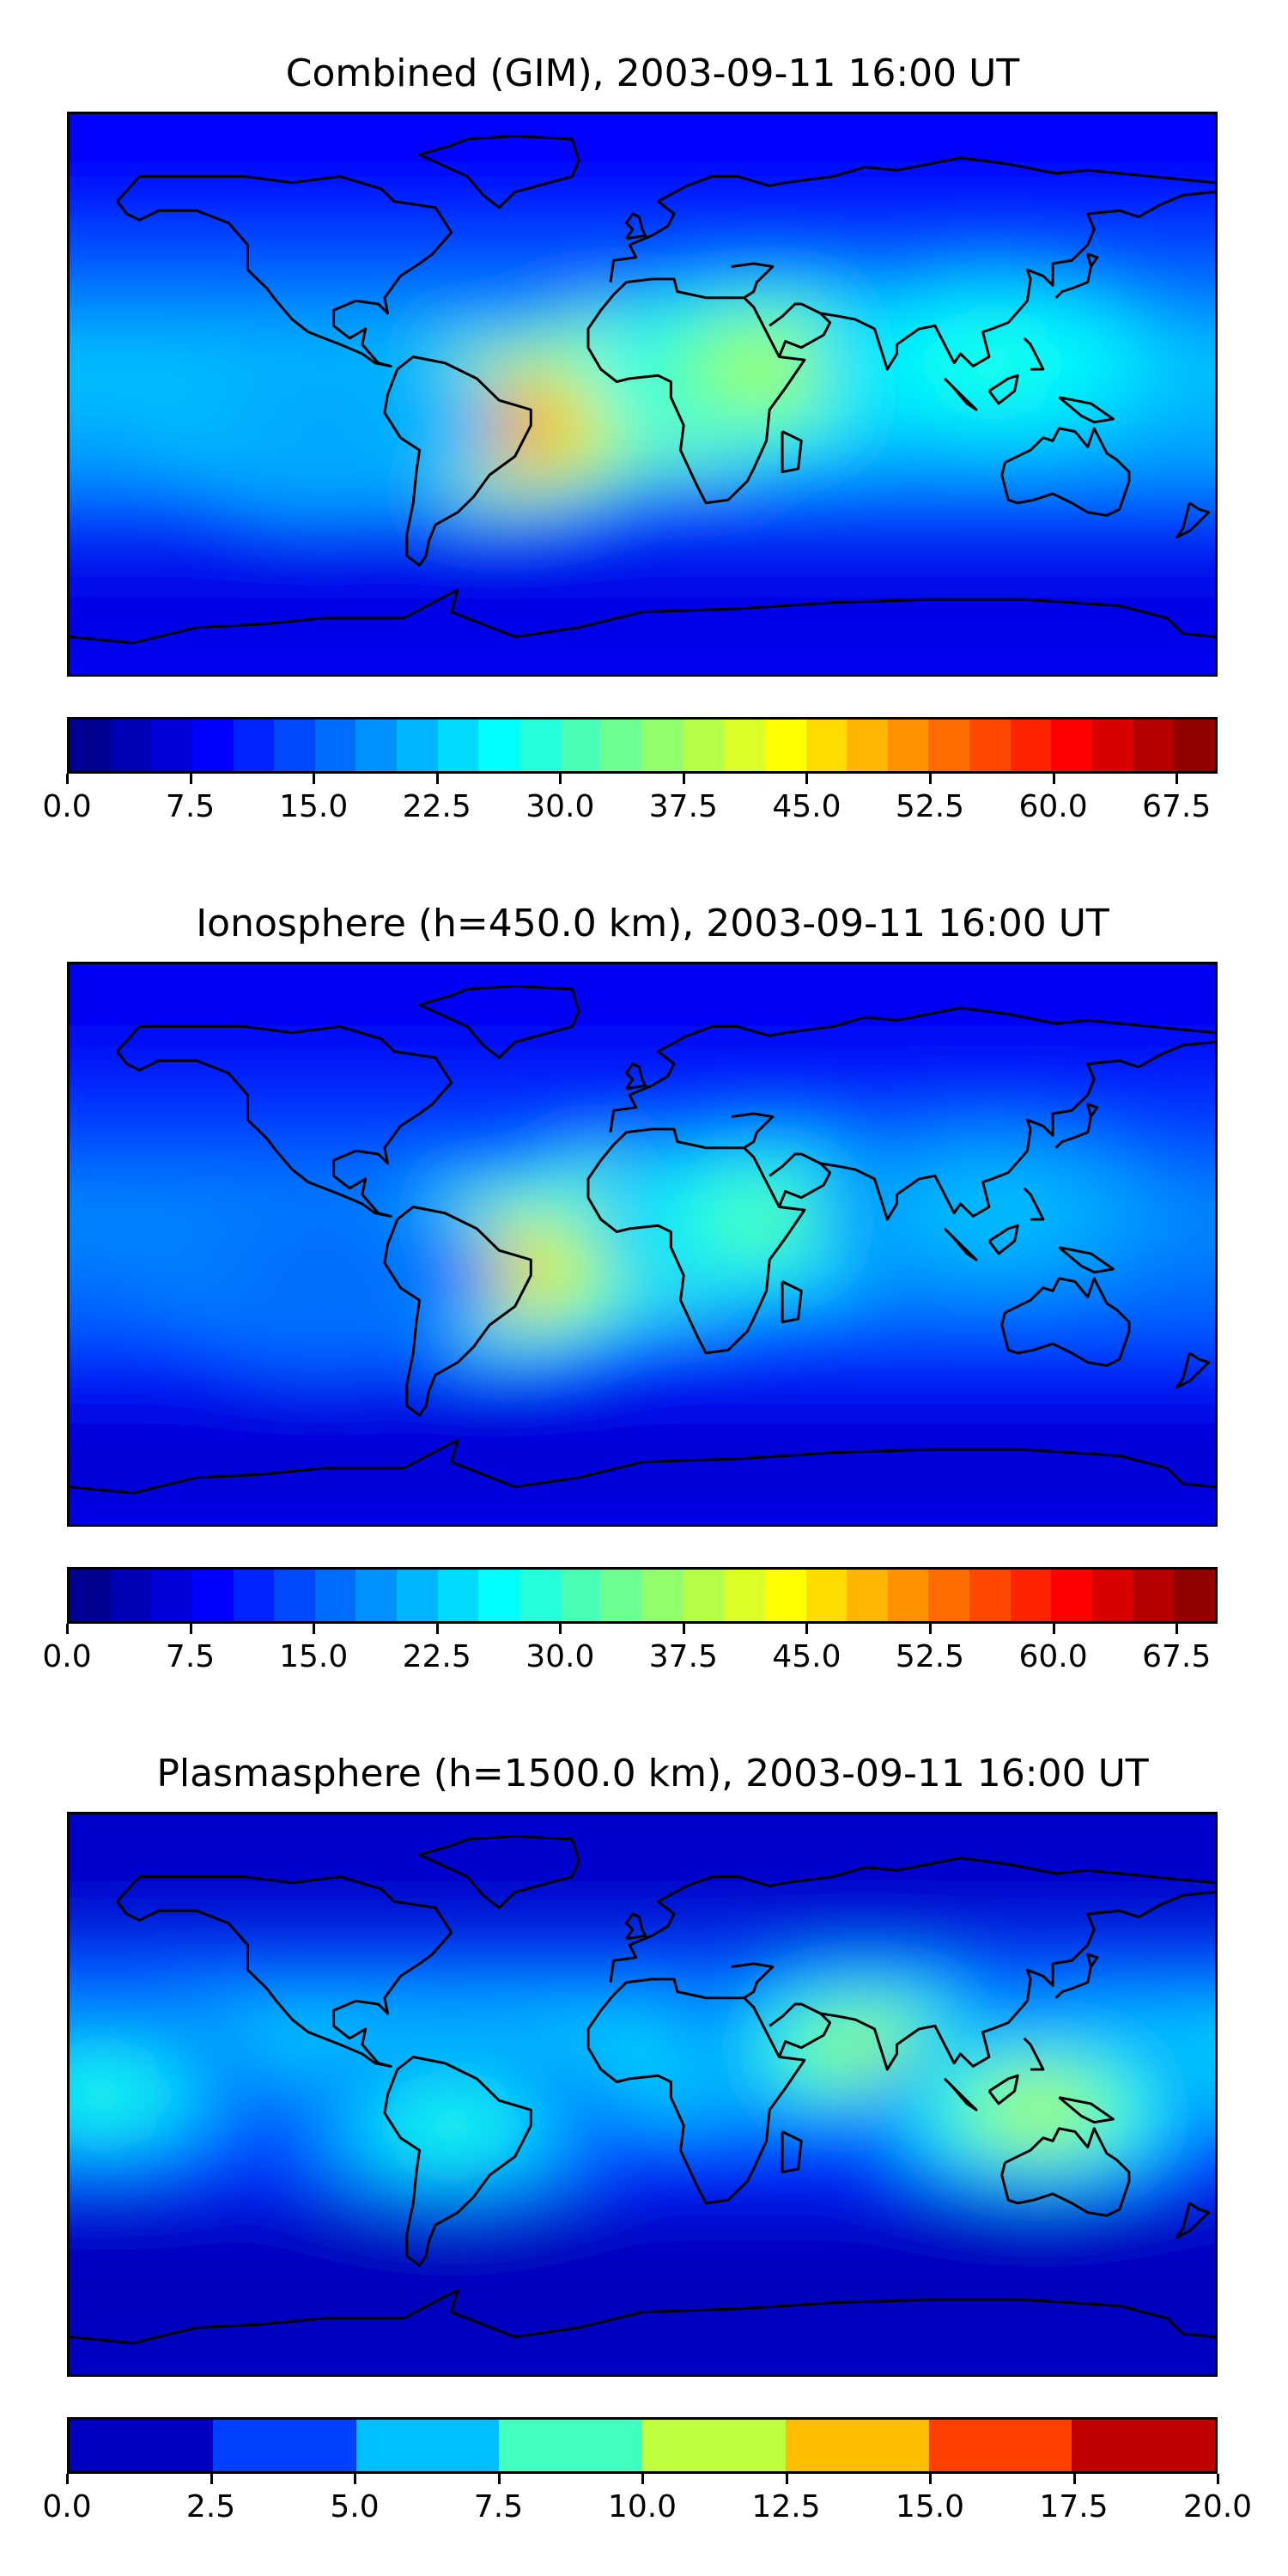 The image size is (1288, 2576). What do you see at coordinates (210, 2507) in the screenshot?
I see `tick-label: 2.5` at bounding box center [210, 2507].